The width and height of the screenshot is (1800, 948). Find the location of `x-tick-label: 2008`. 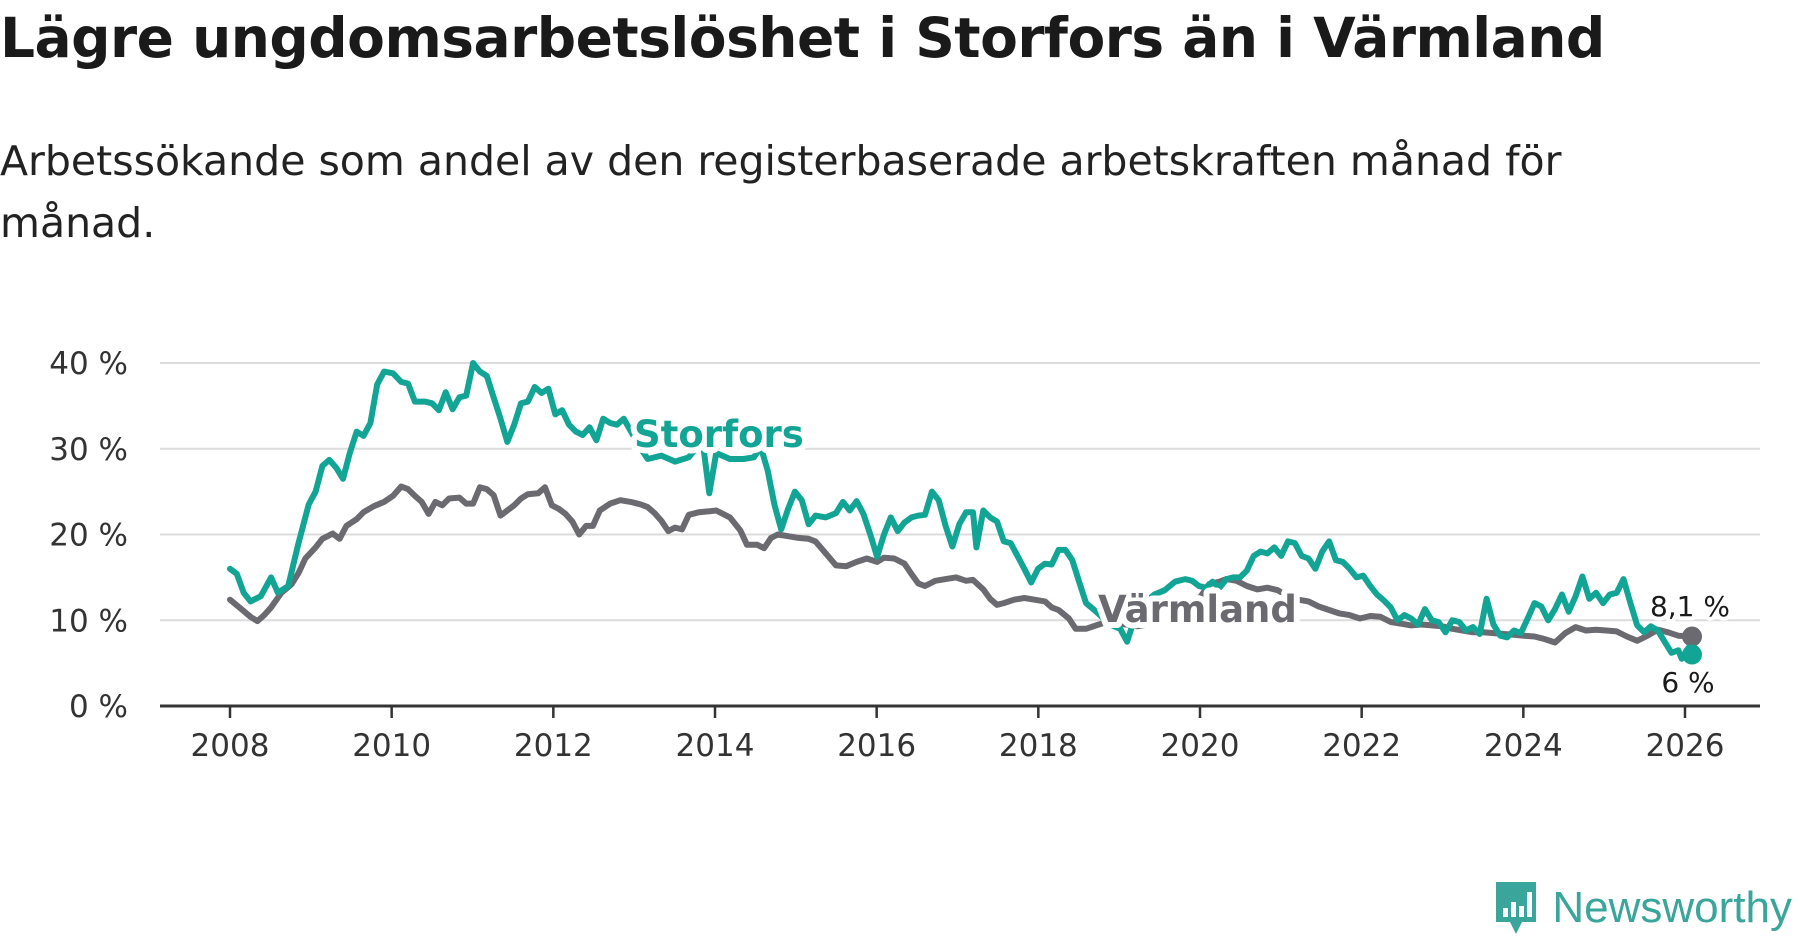

x-tick-label: 2008 is located at coordinates (230, 746).